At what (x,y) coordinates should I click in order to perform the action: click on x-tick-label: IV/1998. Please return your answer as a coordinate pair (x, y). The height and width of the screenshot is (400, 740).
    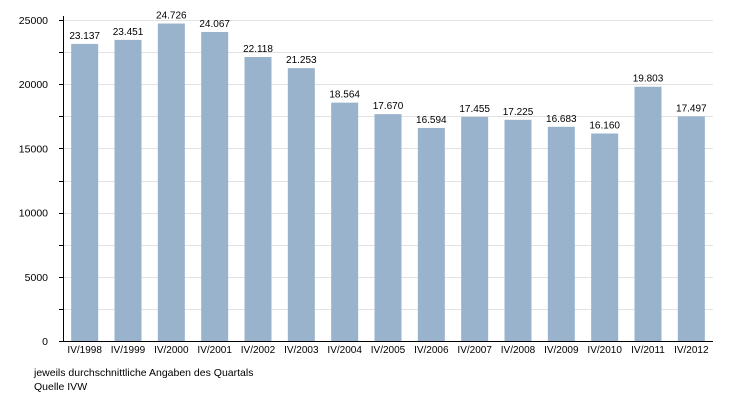
    Looking at the image, I should click on (84, 350).